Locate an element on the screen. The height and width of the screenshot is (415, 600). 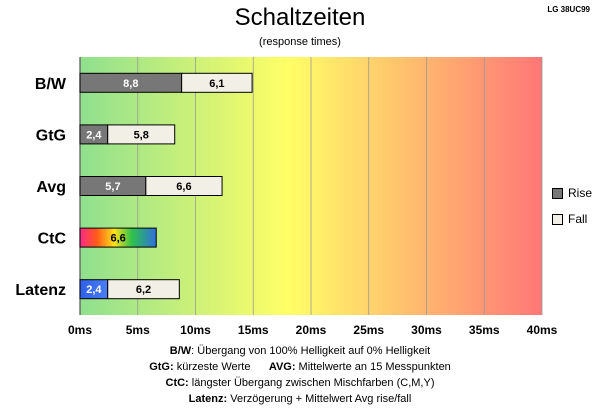
bar-fall-label: 5,8 is located at coordinates (141, 135).